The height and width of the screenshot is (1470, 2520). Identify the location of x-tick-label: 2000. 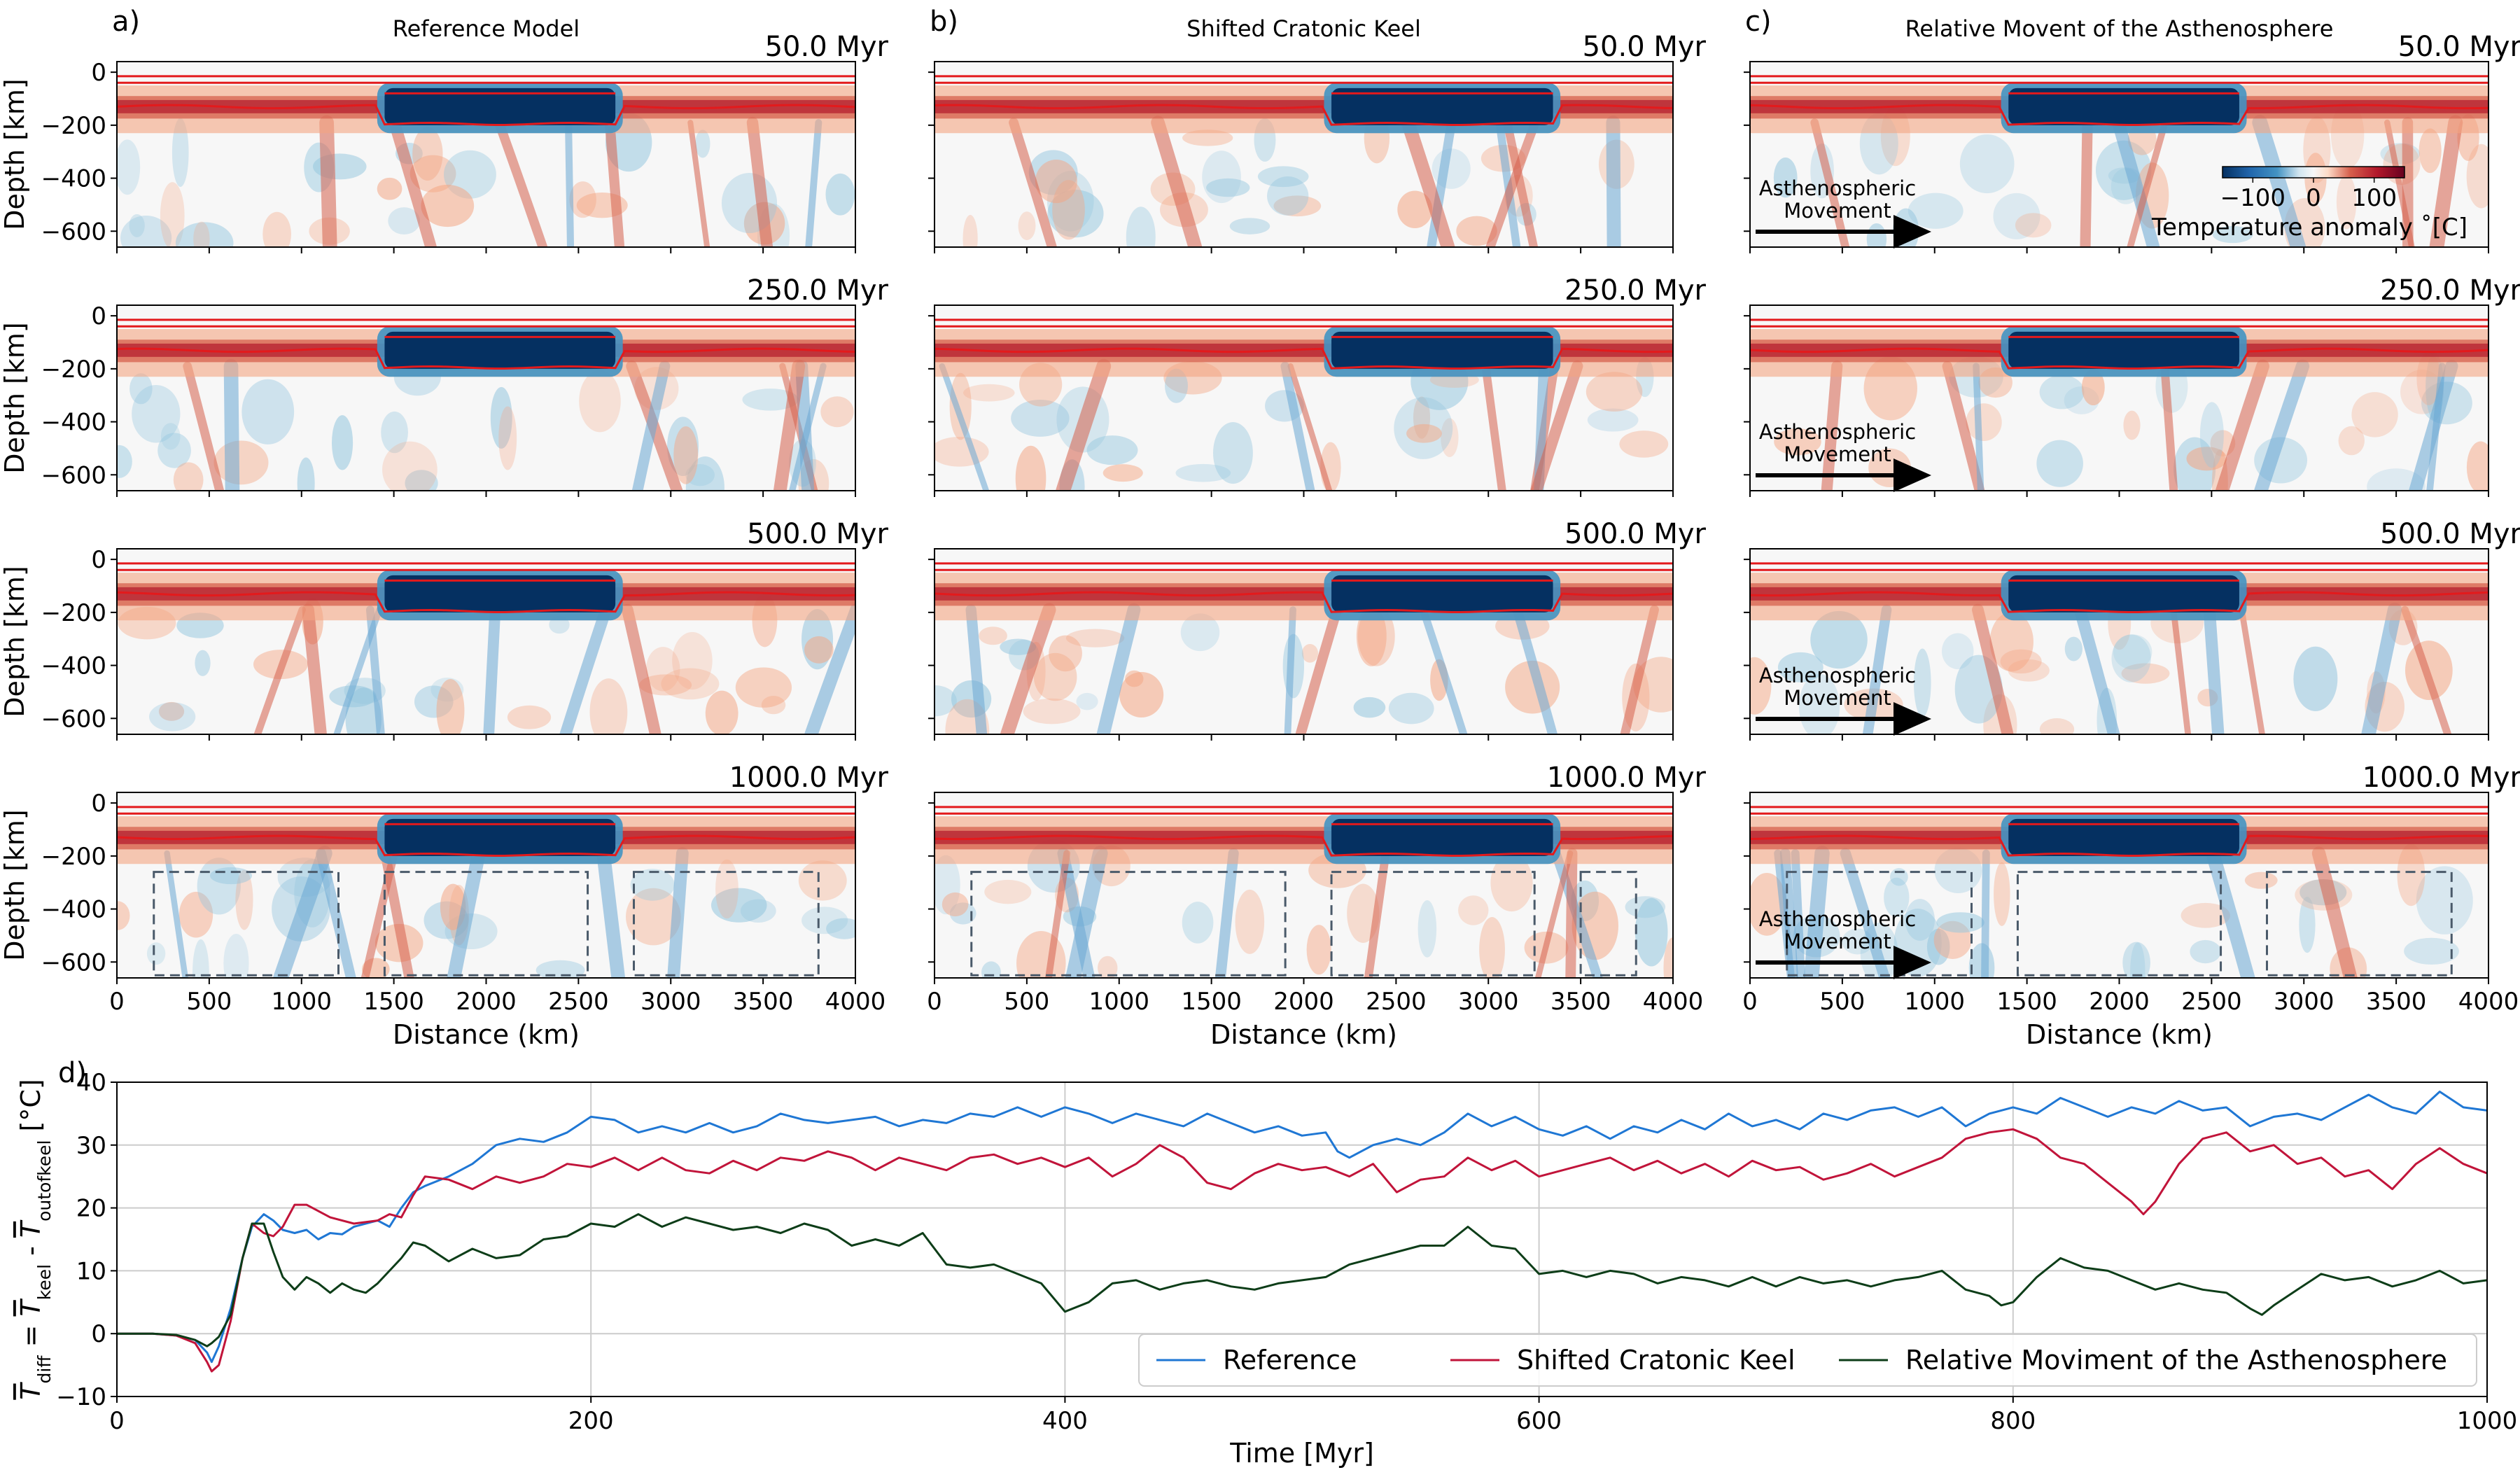
(1303, 1002).